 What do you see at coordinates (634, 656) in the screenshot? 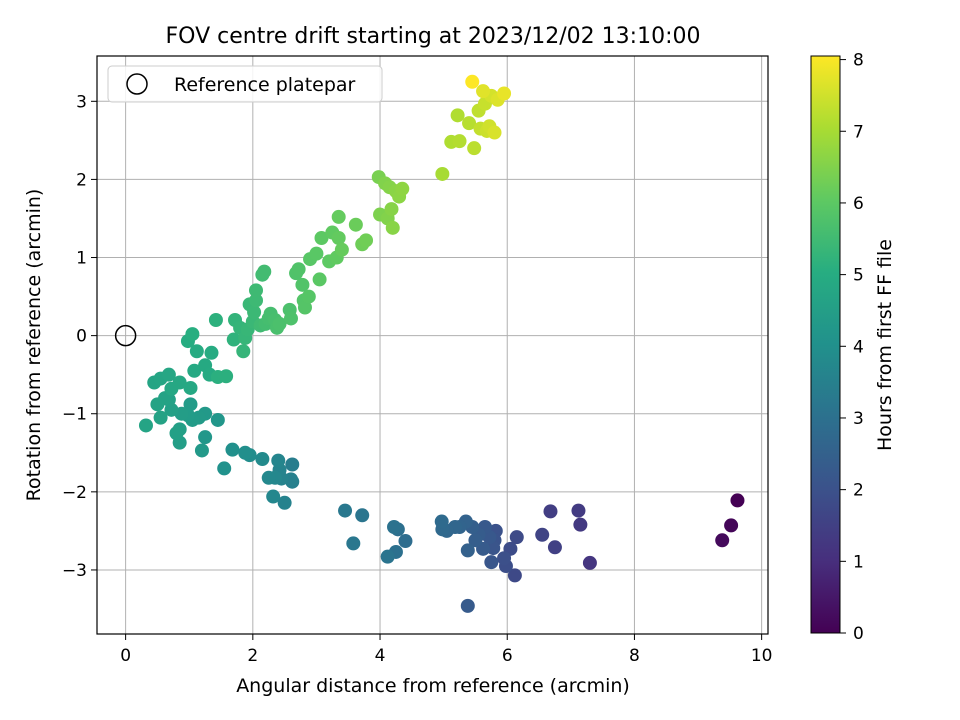
I see `x-tick-label: 8` at bounding box center [634, 656].